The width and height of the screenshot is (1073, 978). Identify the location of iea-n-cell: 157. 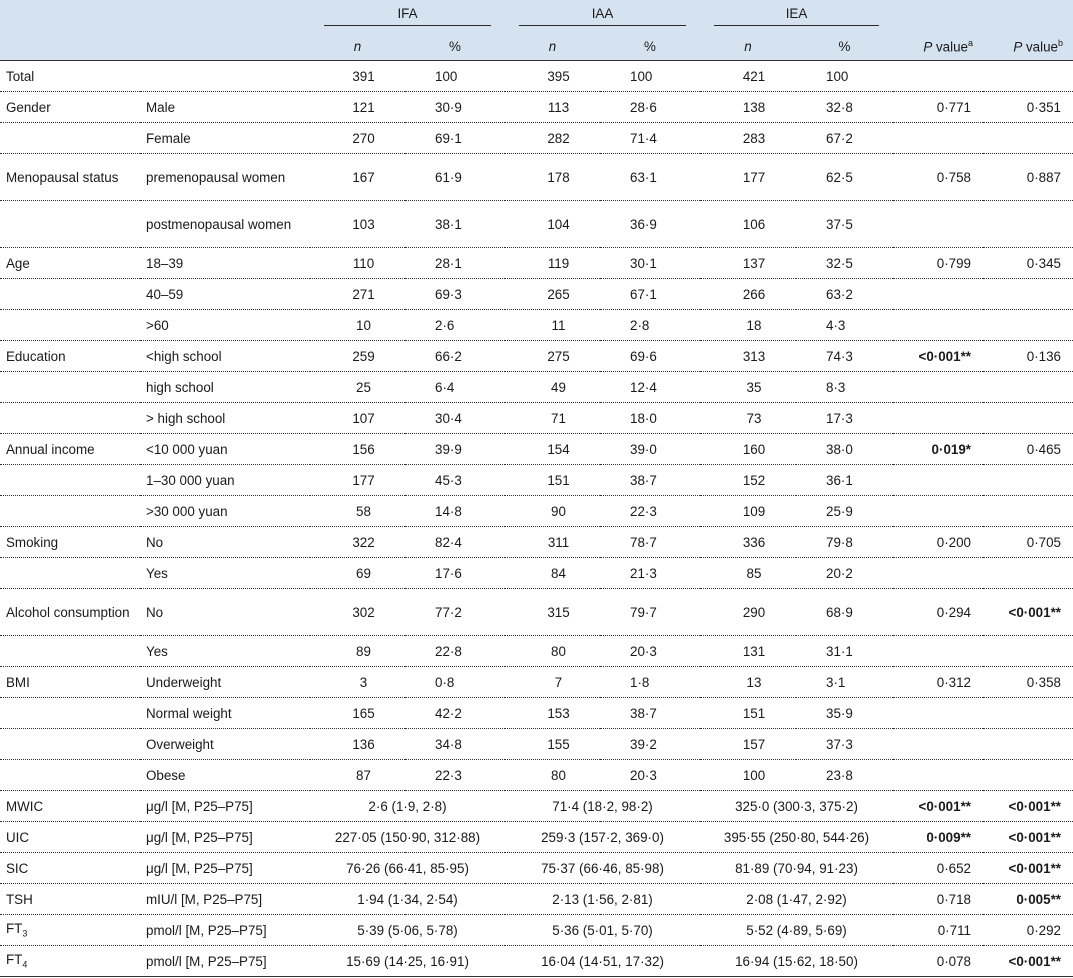
(754, 744).